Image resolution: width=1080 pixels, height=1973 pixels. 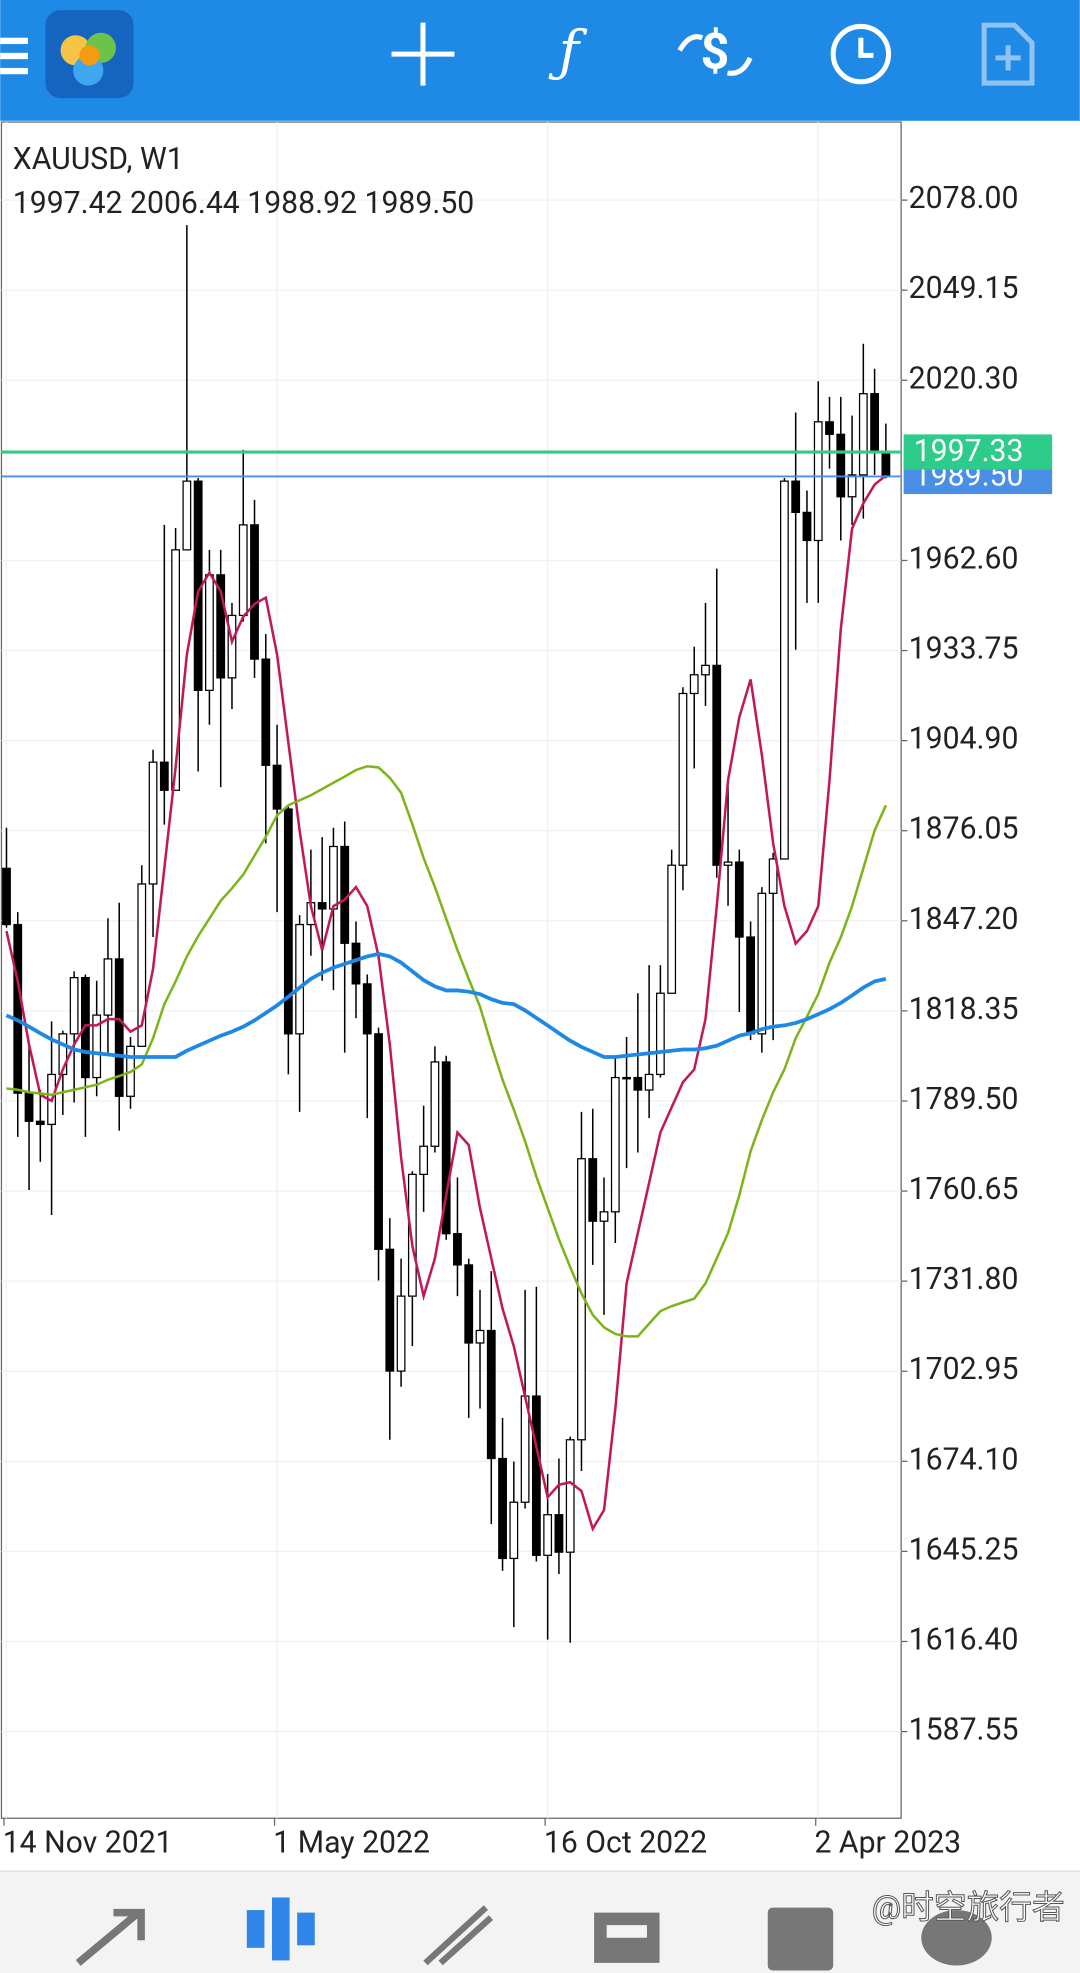 I want to click on trade-tab, so click(x=458, y=1935).